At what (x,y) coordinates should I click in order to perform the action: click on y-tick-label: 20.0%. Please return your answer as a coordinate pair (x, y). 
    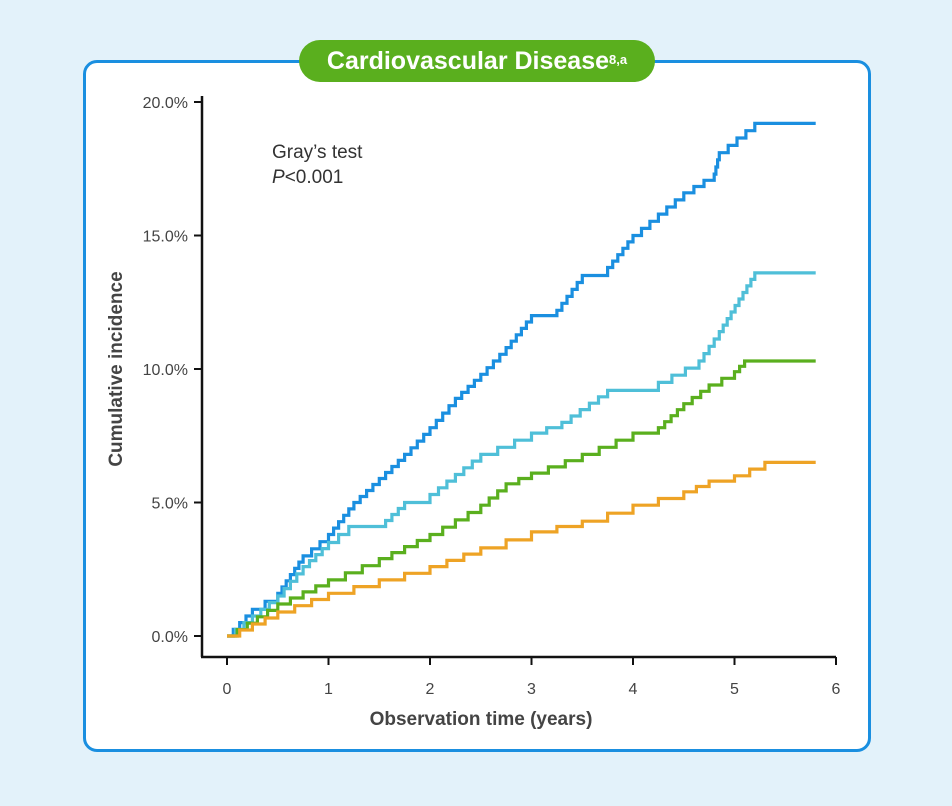
    Looking at the image, I should click on (165, 103).